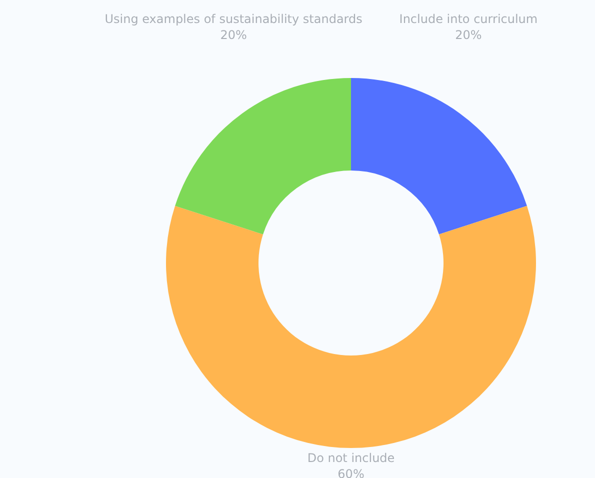 This screenshot has width=595, height=478. I want to click on slice-label: Do not include, so click(351, 458).